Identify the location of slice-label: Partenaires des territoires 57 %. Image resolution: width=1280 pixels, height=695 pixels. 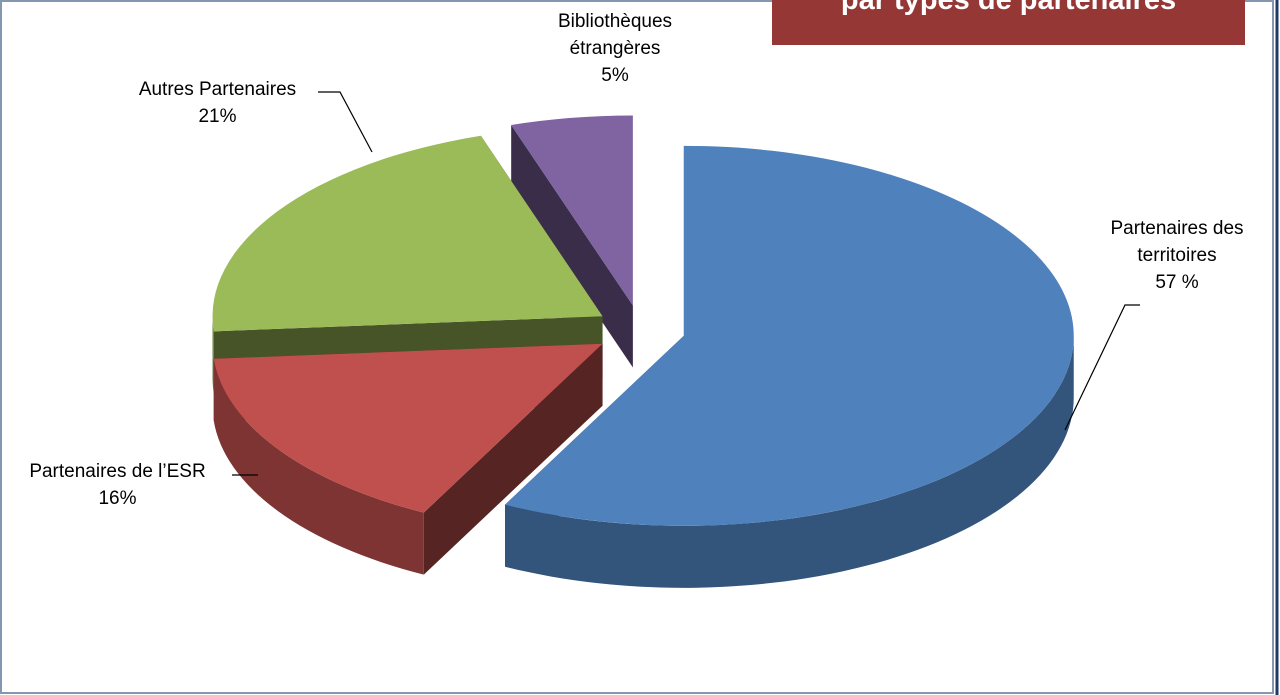
(1177, 255).